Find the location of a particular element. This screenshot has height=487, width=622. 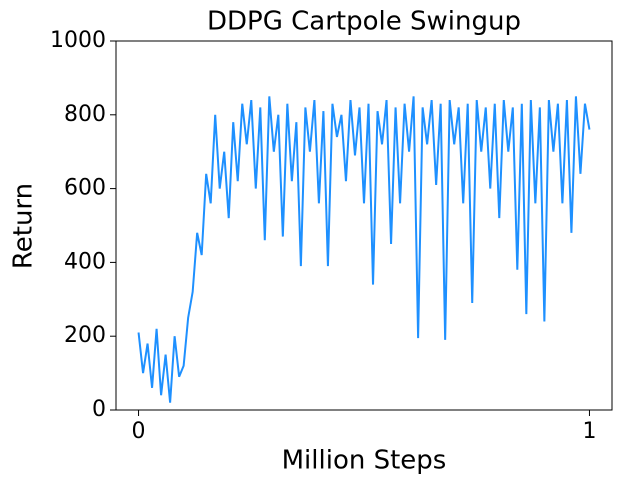

y-tick-label: 0 is located at coordinates (99, 409).